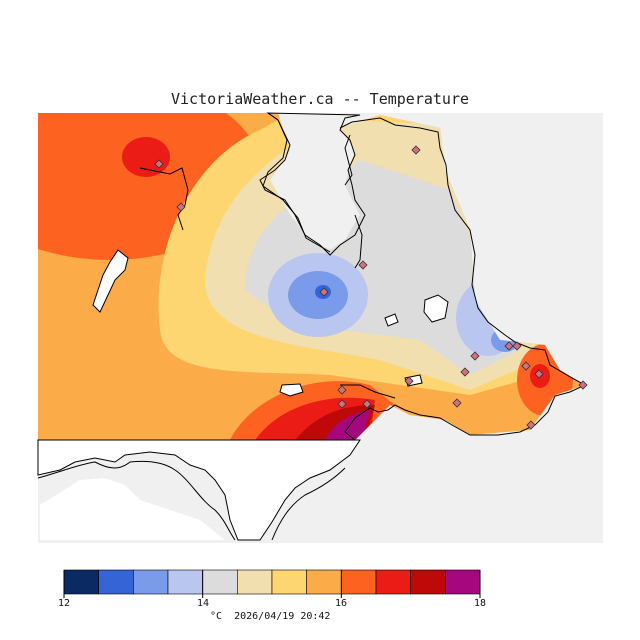  What do you see at coordinates (132, 509) in the screenshot?
I see `south-land-west` at bounding box center [132, 509].